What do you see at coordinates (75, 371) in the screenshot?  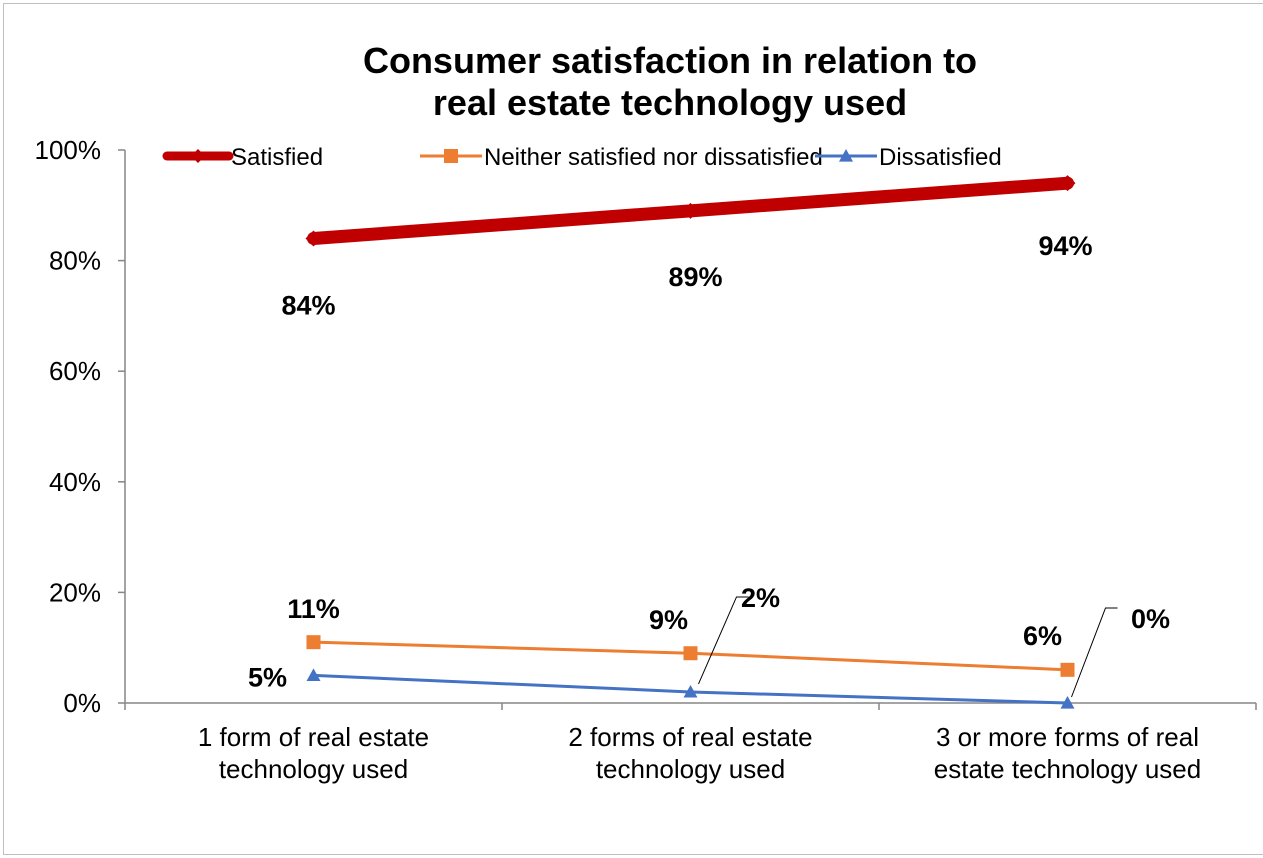 I see `y-tick-label: 60%` at bounding box center [75, 371].